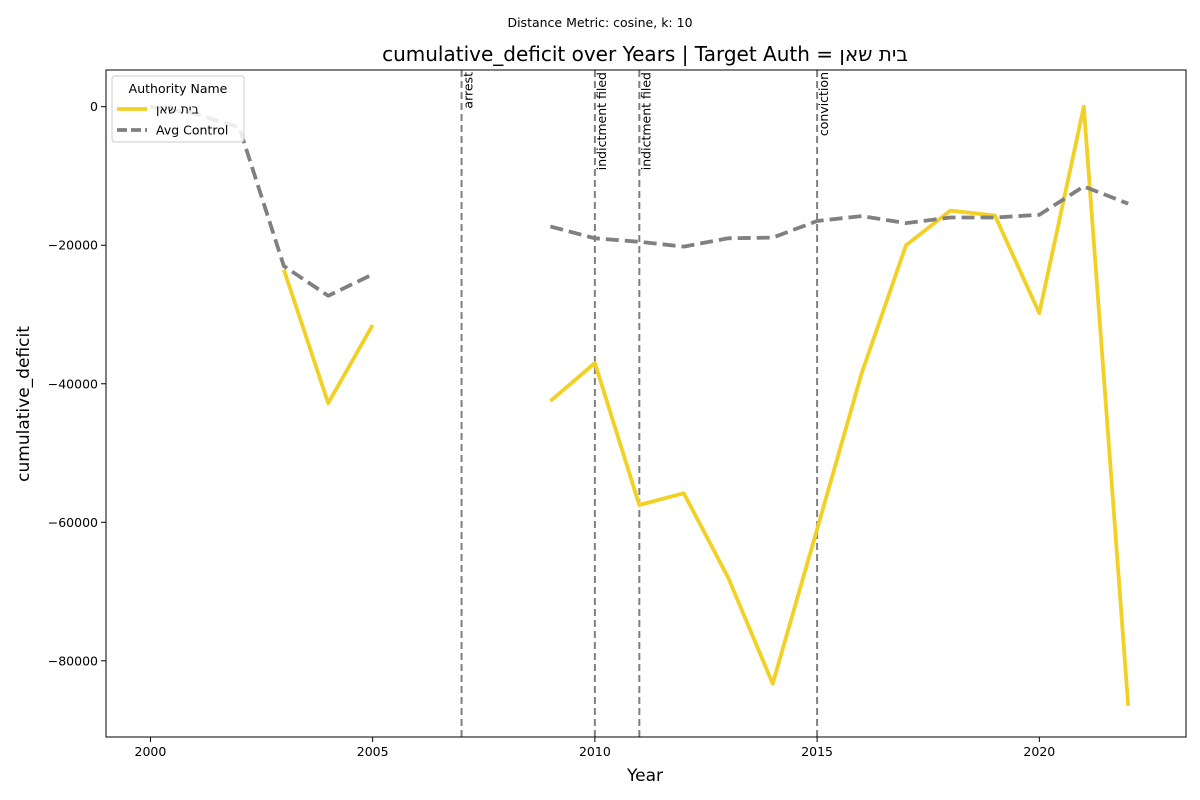  I want to click on legend-label: בית שאן, so click(177, 109).